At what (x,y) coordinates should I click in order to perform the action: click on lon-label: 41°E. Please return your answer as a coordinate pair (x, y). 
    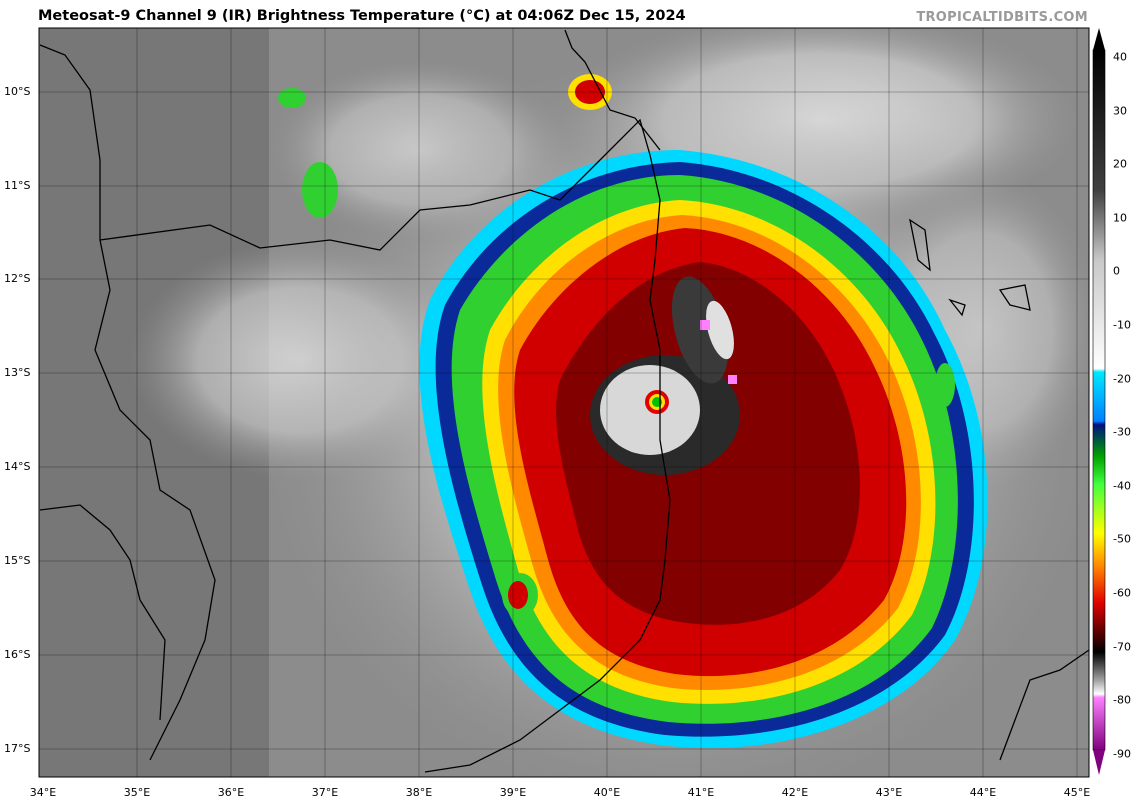
    Looking at the image, I should click on (701, 792).